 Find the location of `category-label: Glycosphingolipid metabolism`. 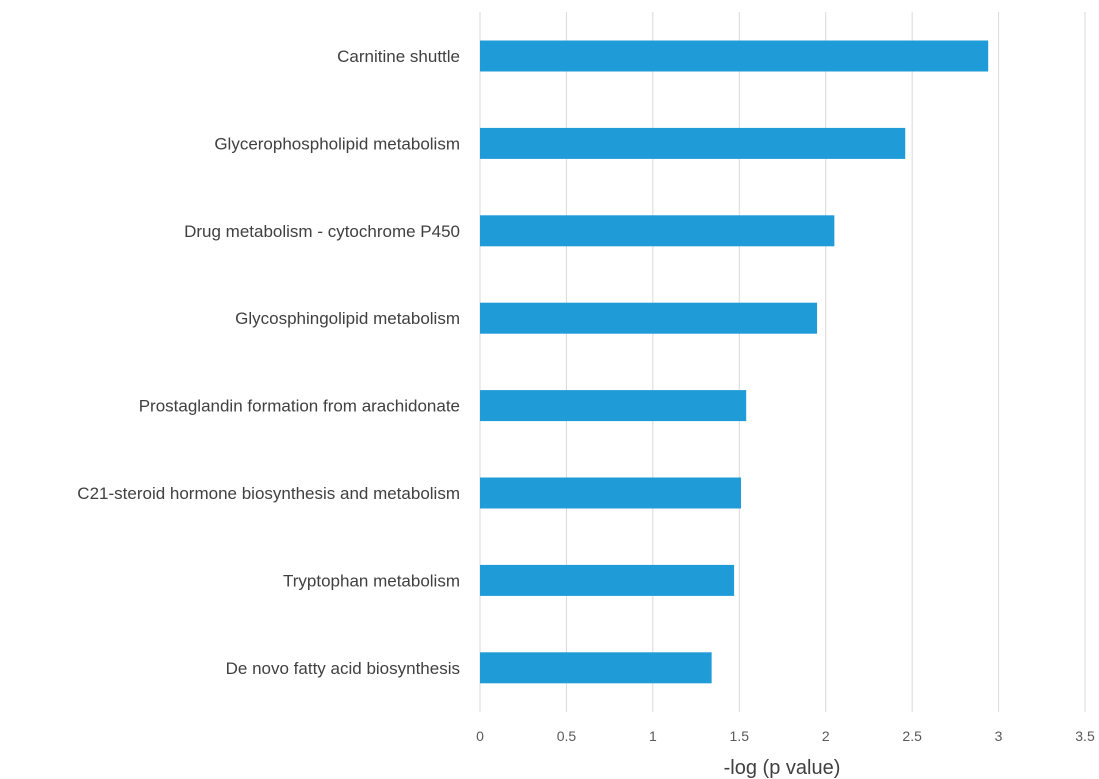

category-label: Glycosphingolipid metabolism is located at coordinates (347, 318).